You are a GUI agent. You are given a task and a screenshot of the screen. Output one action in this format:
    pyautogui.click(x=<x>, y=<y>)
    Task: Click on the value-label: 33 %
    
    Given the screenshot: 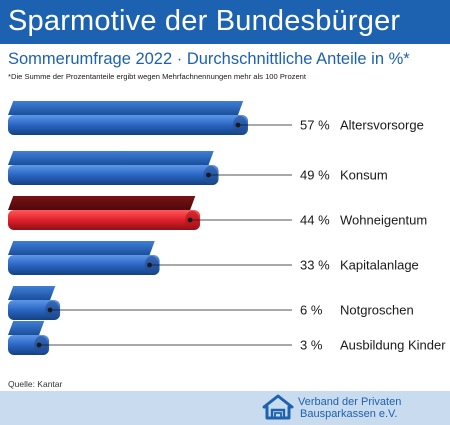 What is the action you would take?
    pyautogui.click(x=315, y=265)
    